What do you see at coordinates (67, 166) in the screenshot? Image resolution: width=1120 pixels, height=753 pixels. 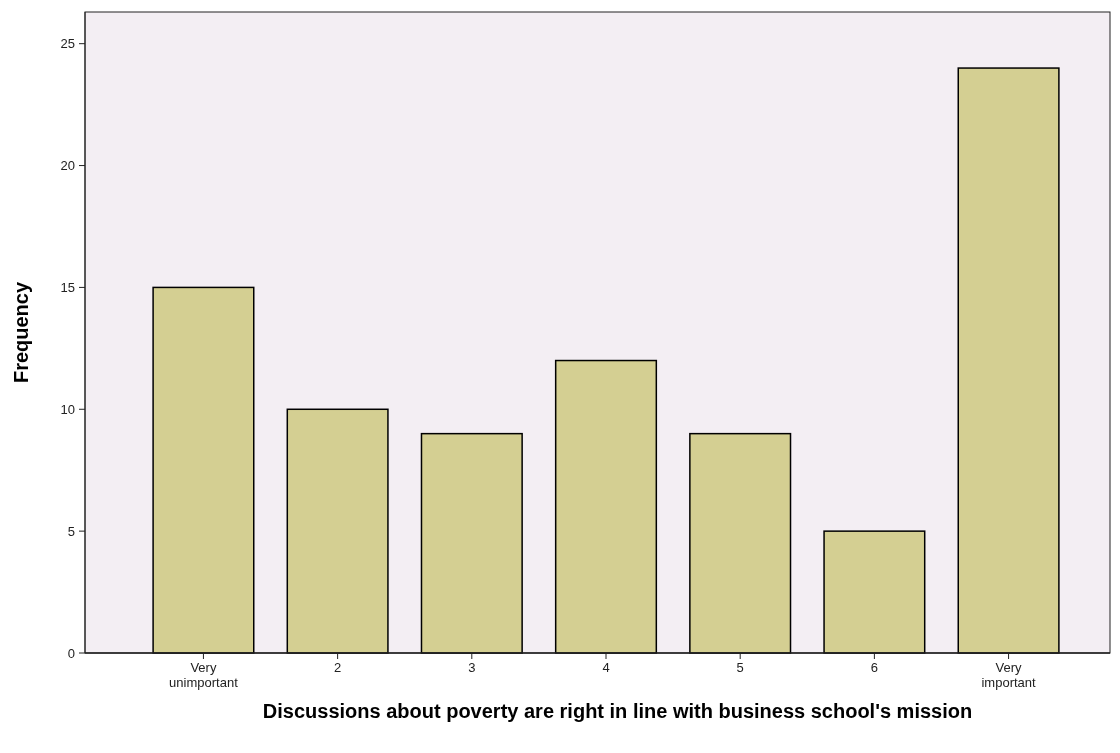 I see `y-tick-label: 20` at bounding box center [67, 166].